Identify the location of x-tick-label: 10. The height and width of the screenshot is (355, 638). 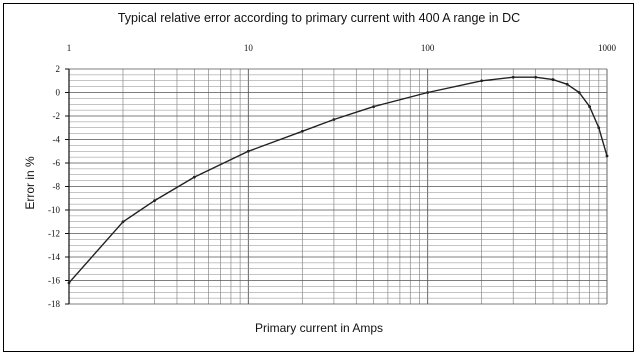
(249, 48).